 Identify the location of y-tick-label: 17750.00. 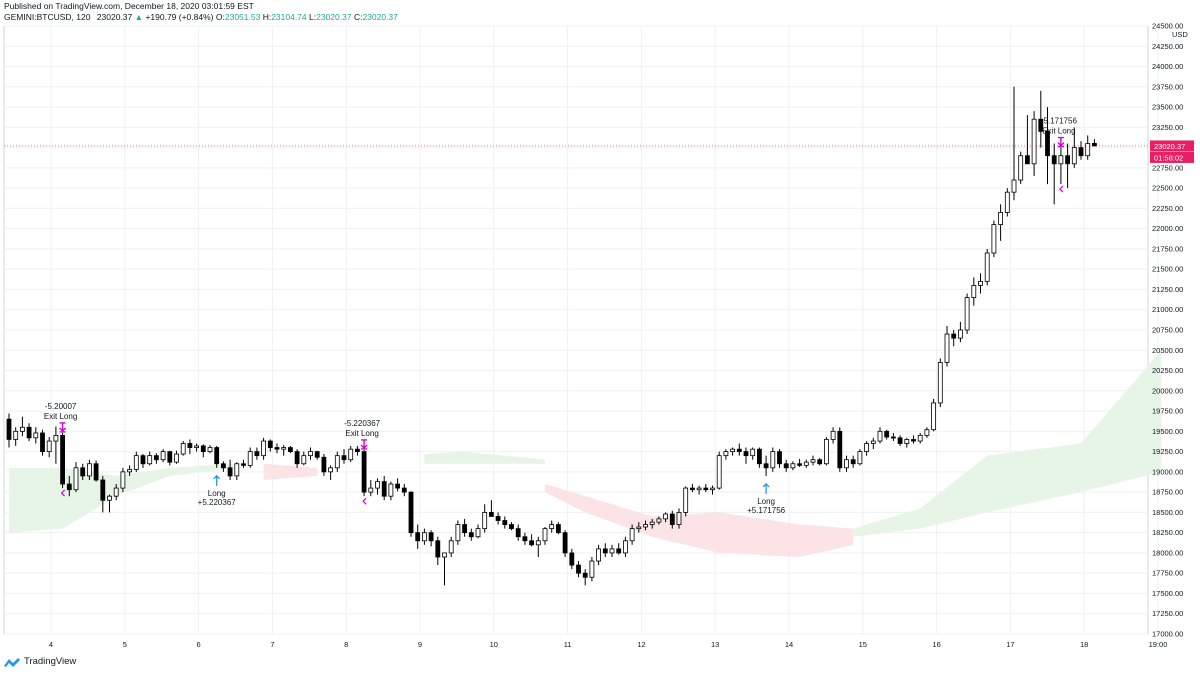
(1167, 573).